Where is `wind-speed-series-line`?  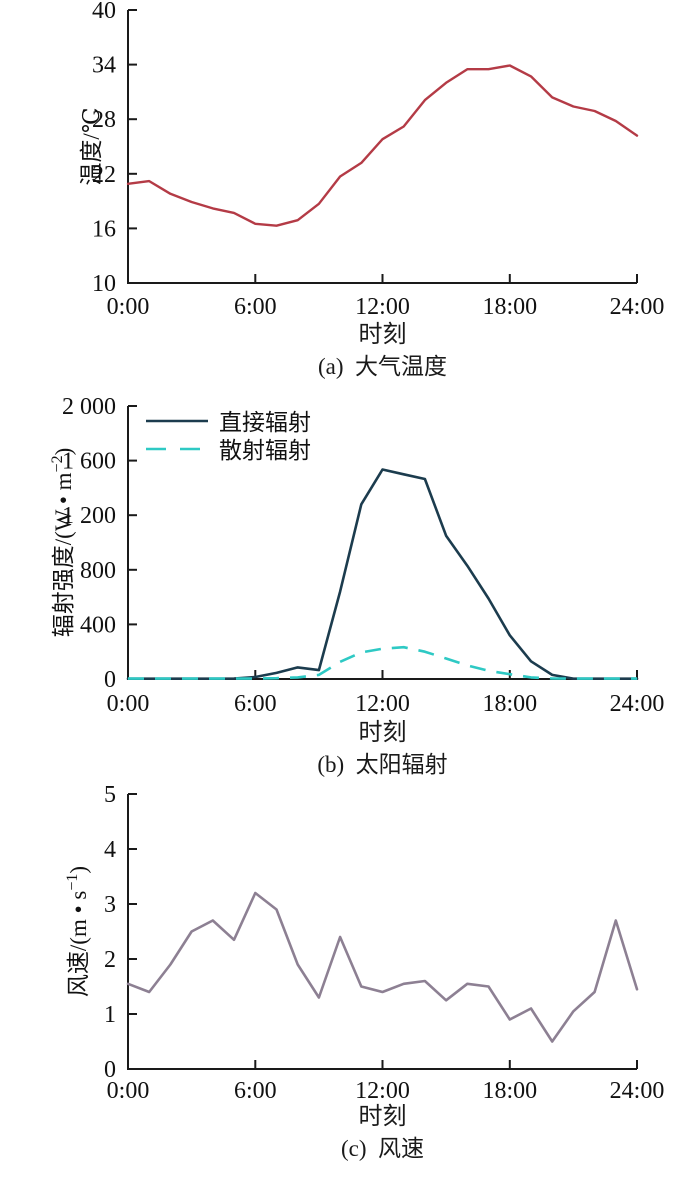
wind-speed-series-line is located at coordinates (382, 967).